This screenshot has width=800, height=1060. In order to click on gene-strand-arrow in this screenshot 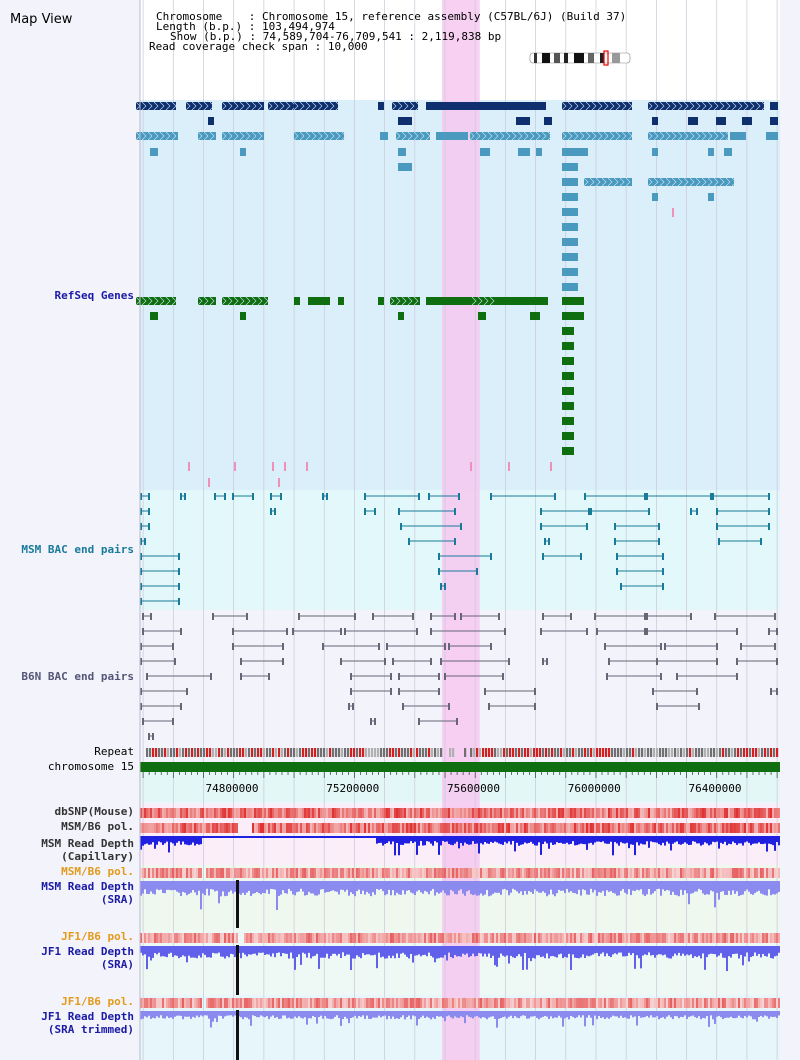, I will do `click(628, 182)`.